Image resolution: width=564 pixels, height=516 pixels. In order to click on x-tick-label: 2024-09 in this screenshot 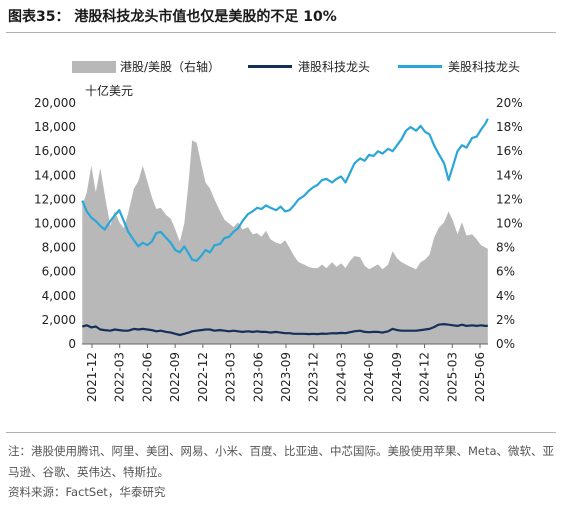, I will do `click(397, 377)`.